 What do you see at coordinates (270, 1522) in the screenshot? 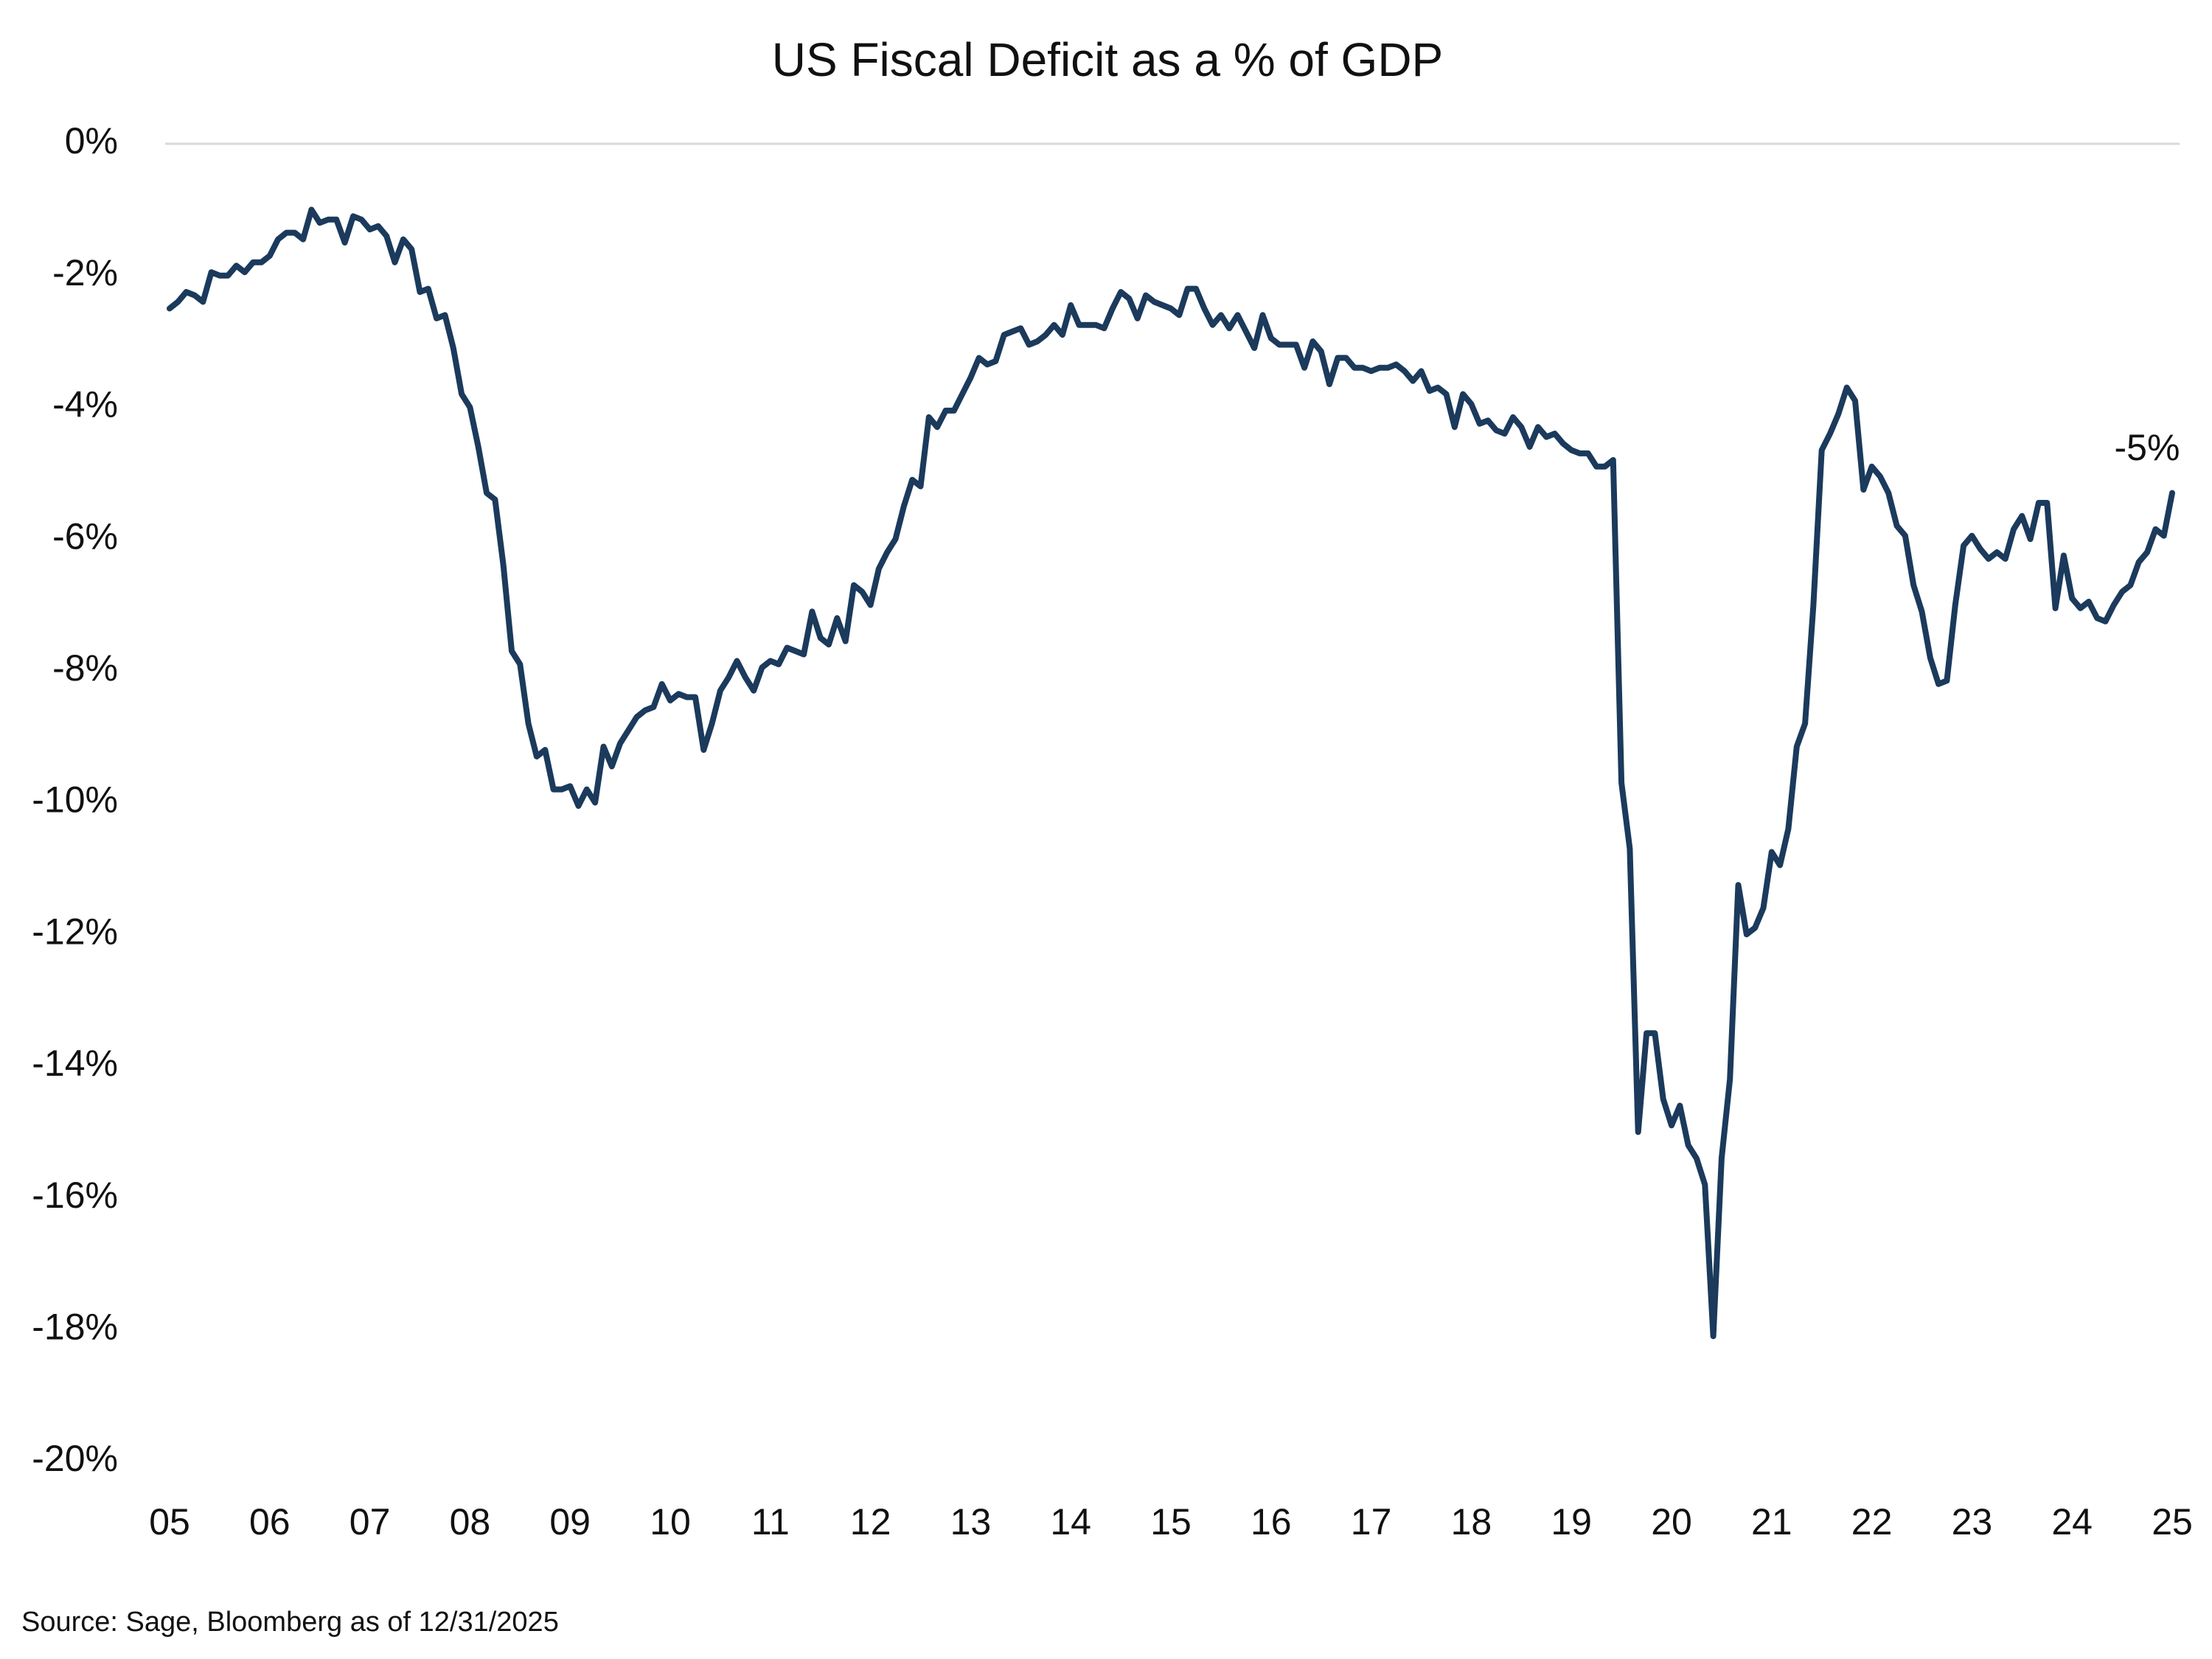
I see `x-tick-label: 06` at bounding box center [270, 1522].